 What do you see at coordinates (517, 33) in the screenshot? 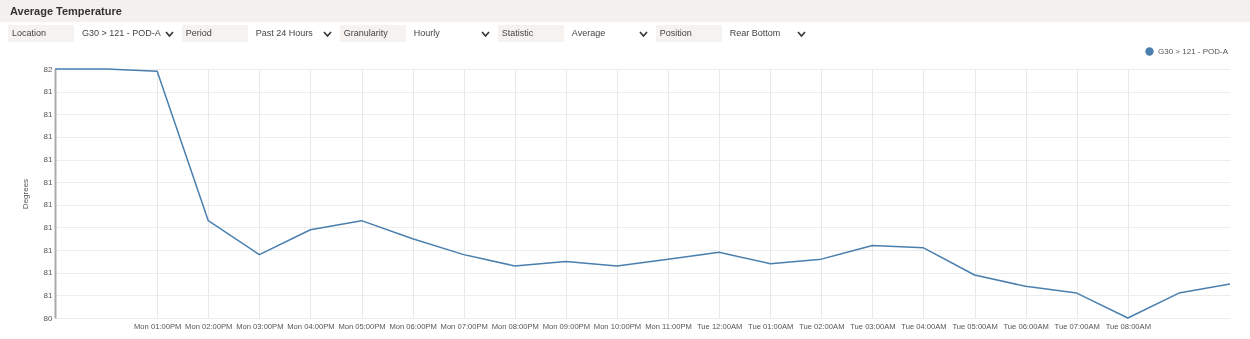
I see `text: Statistic` at bounding box center [517, 33].